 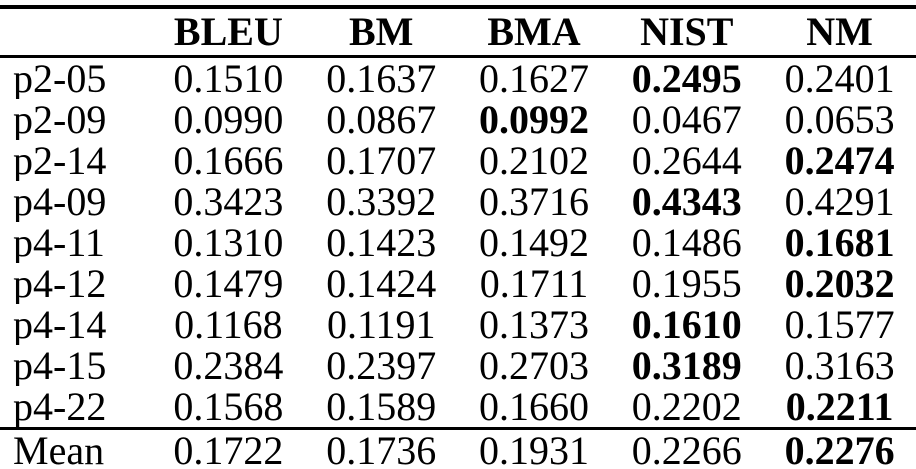 I want to click on header-cell-empty, so click(x=76, y=32).